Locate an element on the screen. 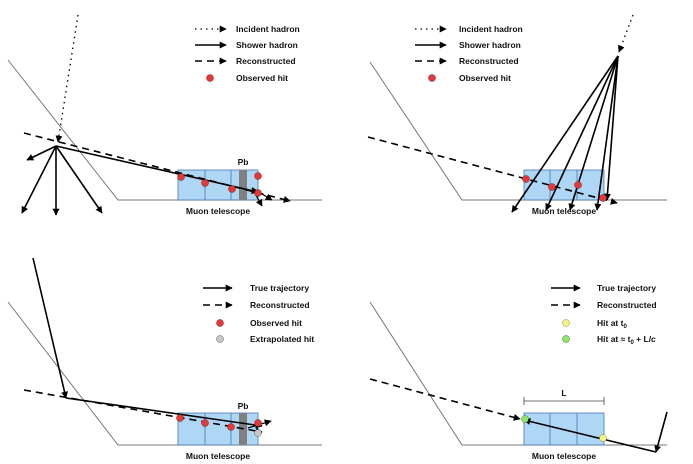  terrain-profile is located at coordinates (518, 131).